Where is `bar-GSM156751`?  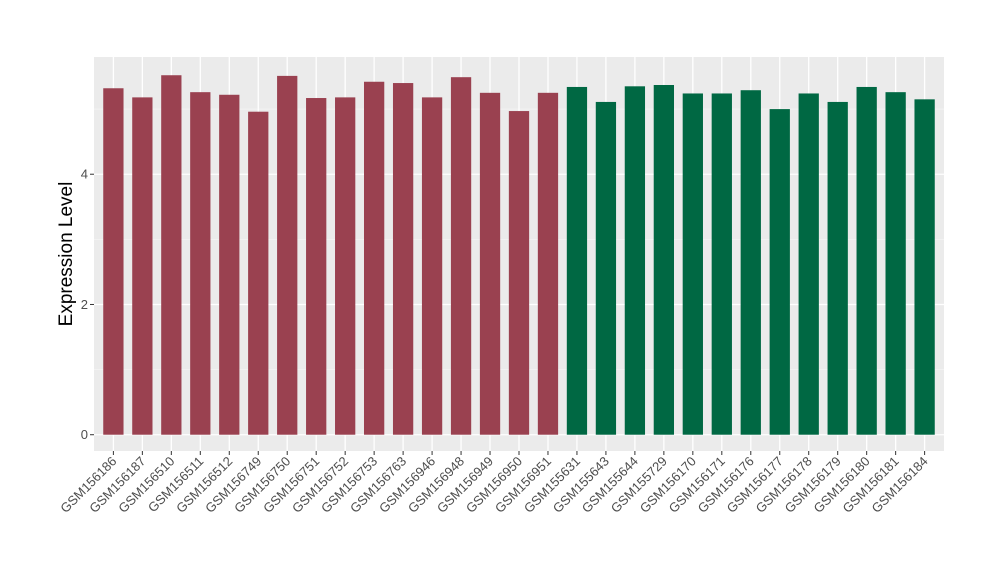
bar-GSM156751 is located at coordinates (316, 266).